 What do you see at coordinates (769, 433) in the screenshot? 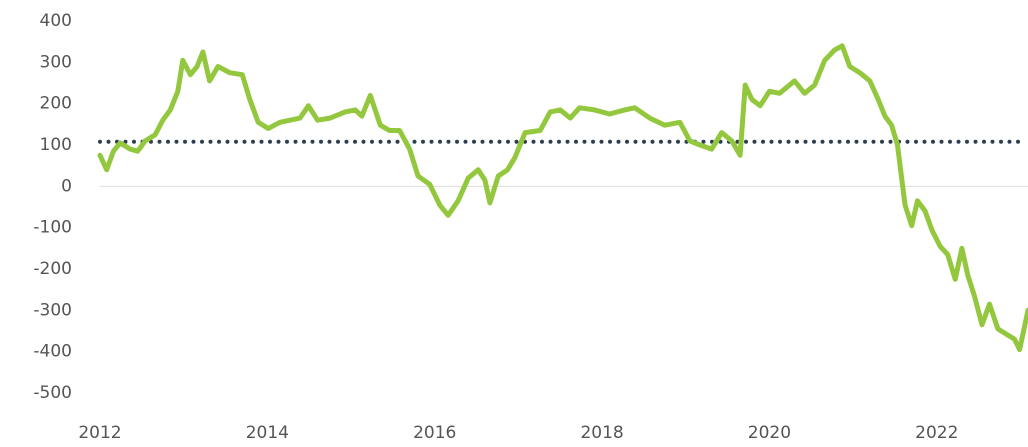
I see `x-tick-label: 2020` at bounding box center [769, 433].